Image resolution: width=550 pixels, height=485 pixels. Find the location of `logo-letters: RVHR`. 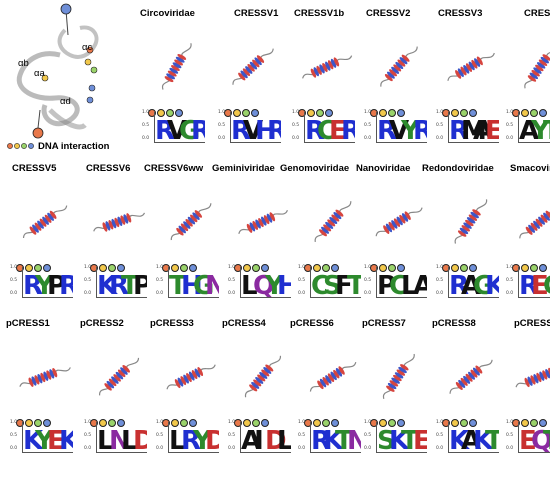

logo-letters: RVHR is located at coordinates (255, 127).